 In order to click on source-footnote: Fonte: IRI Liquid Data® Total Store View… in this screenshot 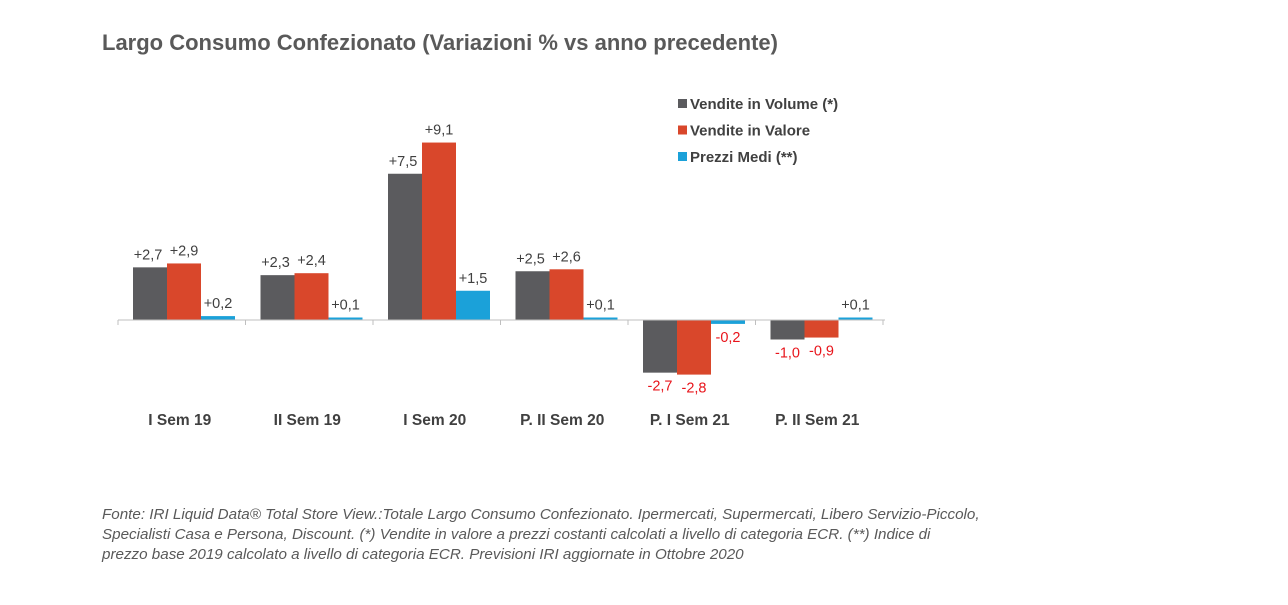, I will do `click(642, 535)`.